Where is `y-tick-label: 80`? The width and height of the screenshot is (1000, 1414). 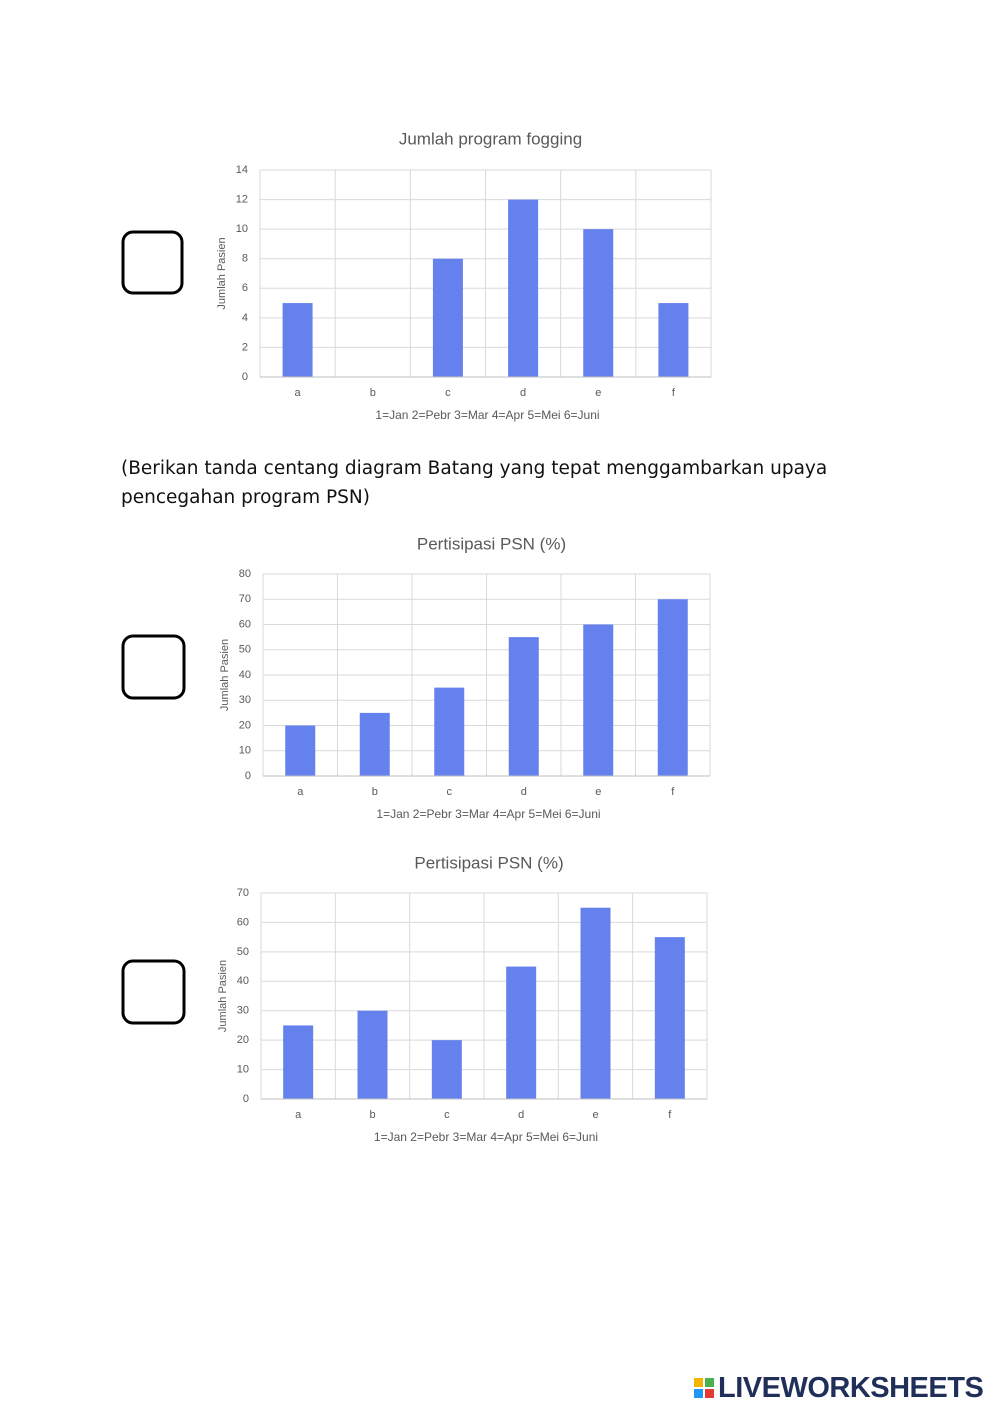 y-tick-label: 80 is located at coordinates (245, 574).